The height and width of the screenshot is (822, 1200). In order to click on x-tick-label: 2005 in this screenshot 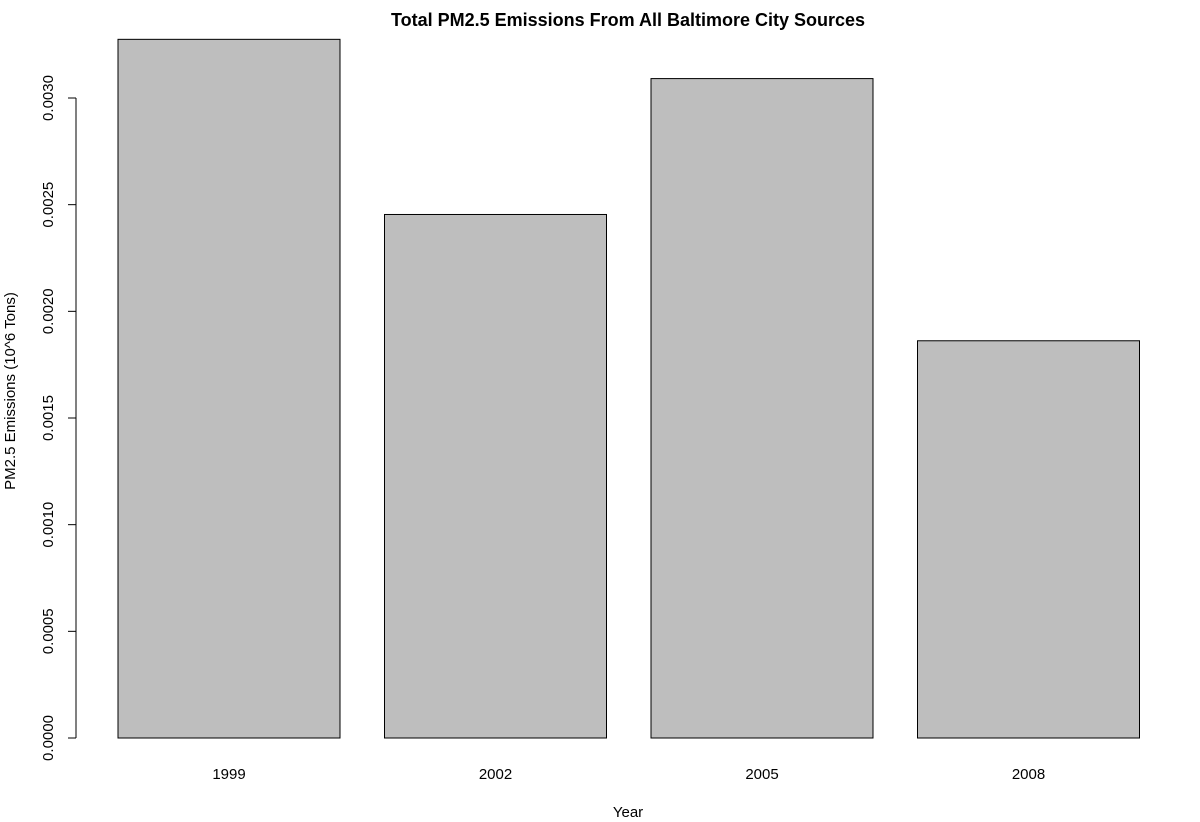, I will do `click(761, 774)`.